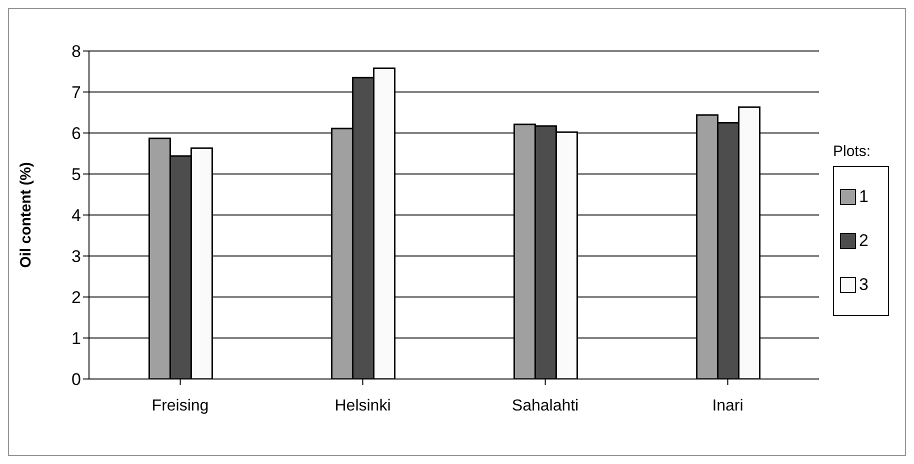 This screenshot has height=464, width=914. What do you see at coordinates (863, 284) in the screenshot?
I see `legend-label: 3` at bounding box center [863, 284].